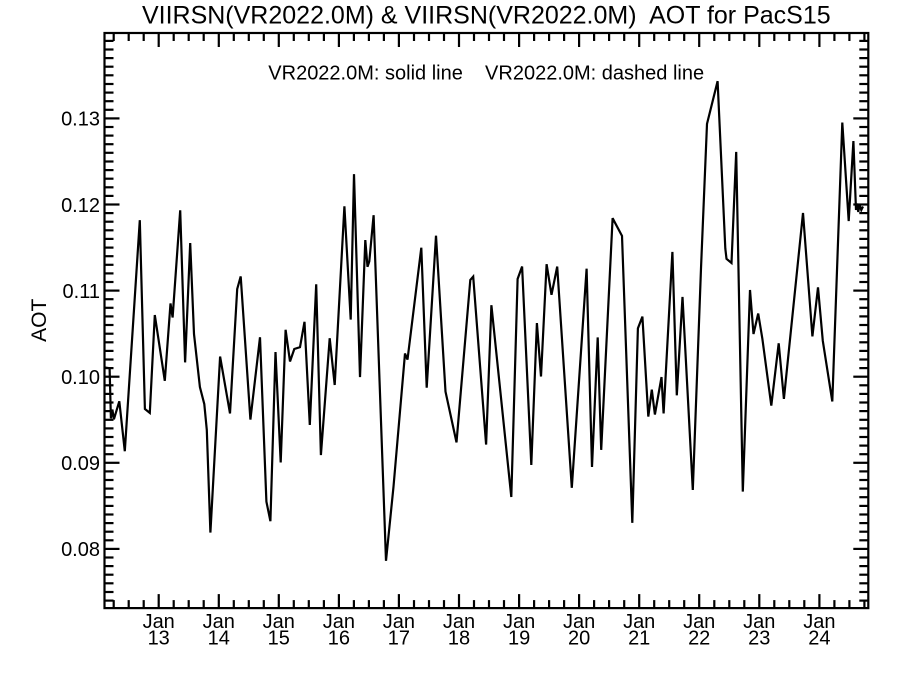 The width and height of the screenshot is (900, 675). I want to click on svg-text: 0.11, so click(81, 292).